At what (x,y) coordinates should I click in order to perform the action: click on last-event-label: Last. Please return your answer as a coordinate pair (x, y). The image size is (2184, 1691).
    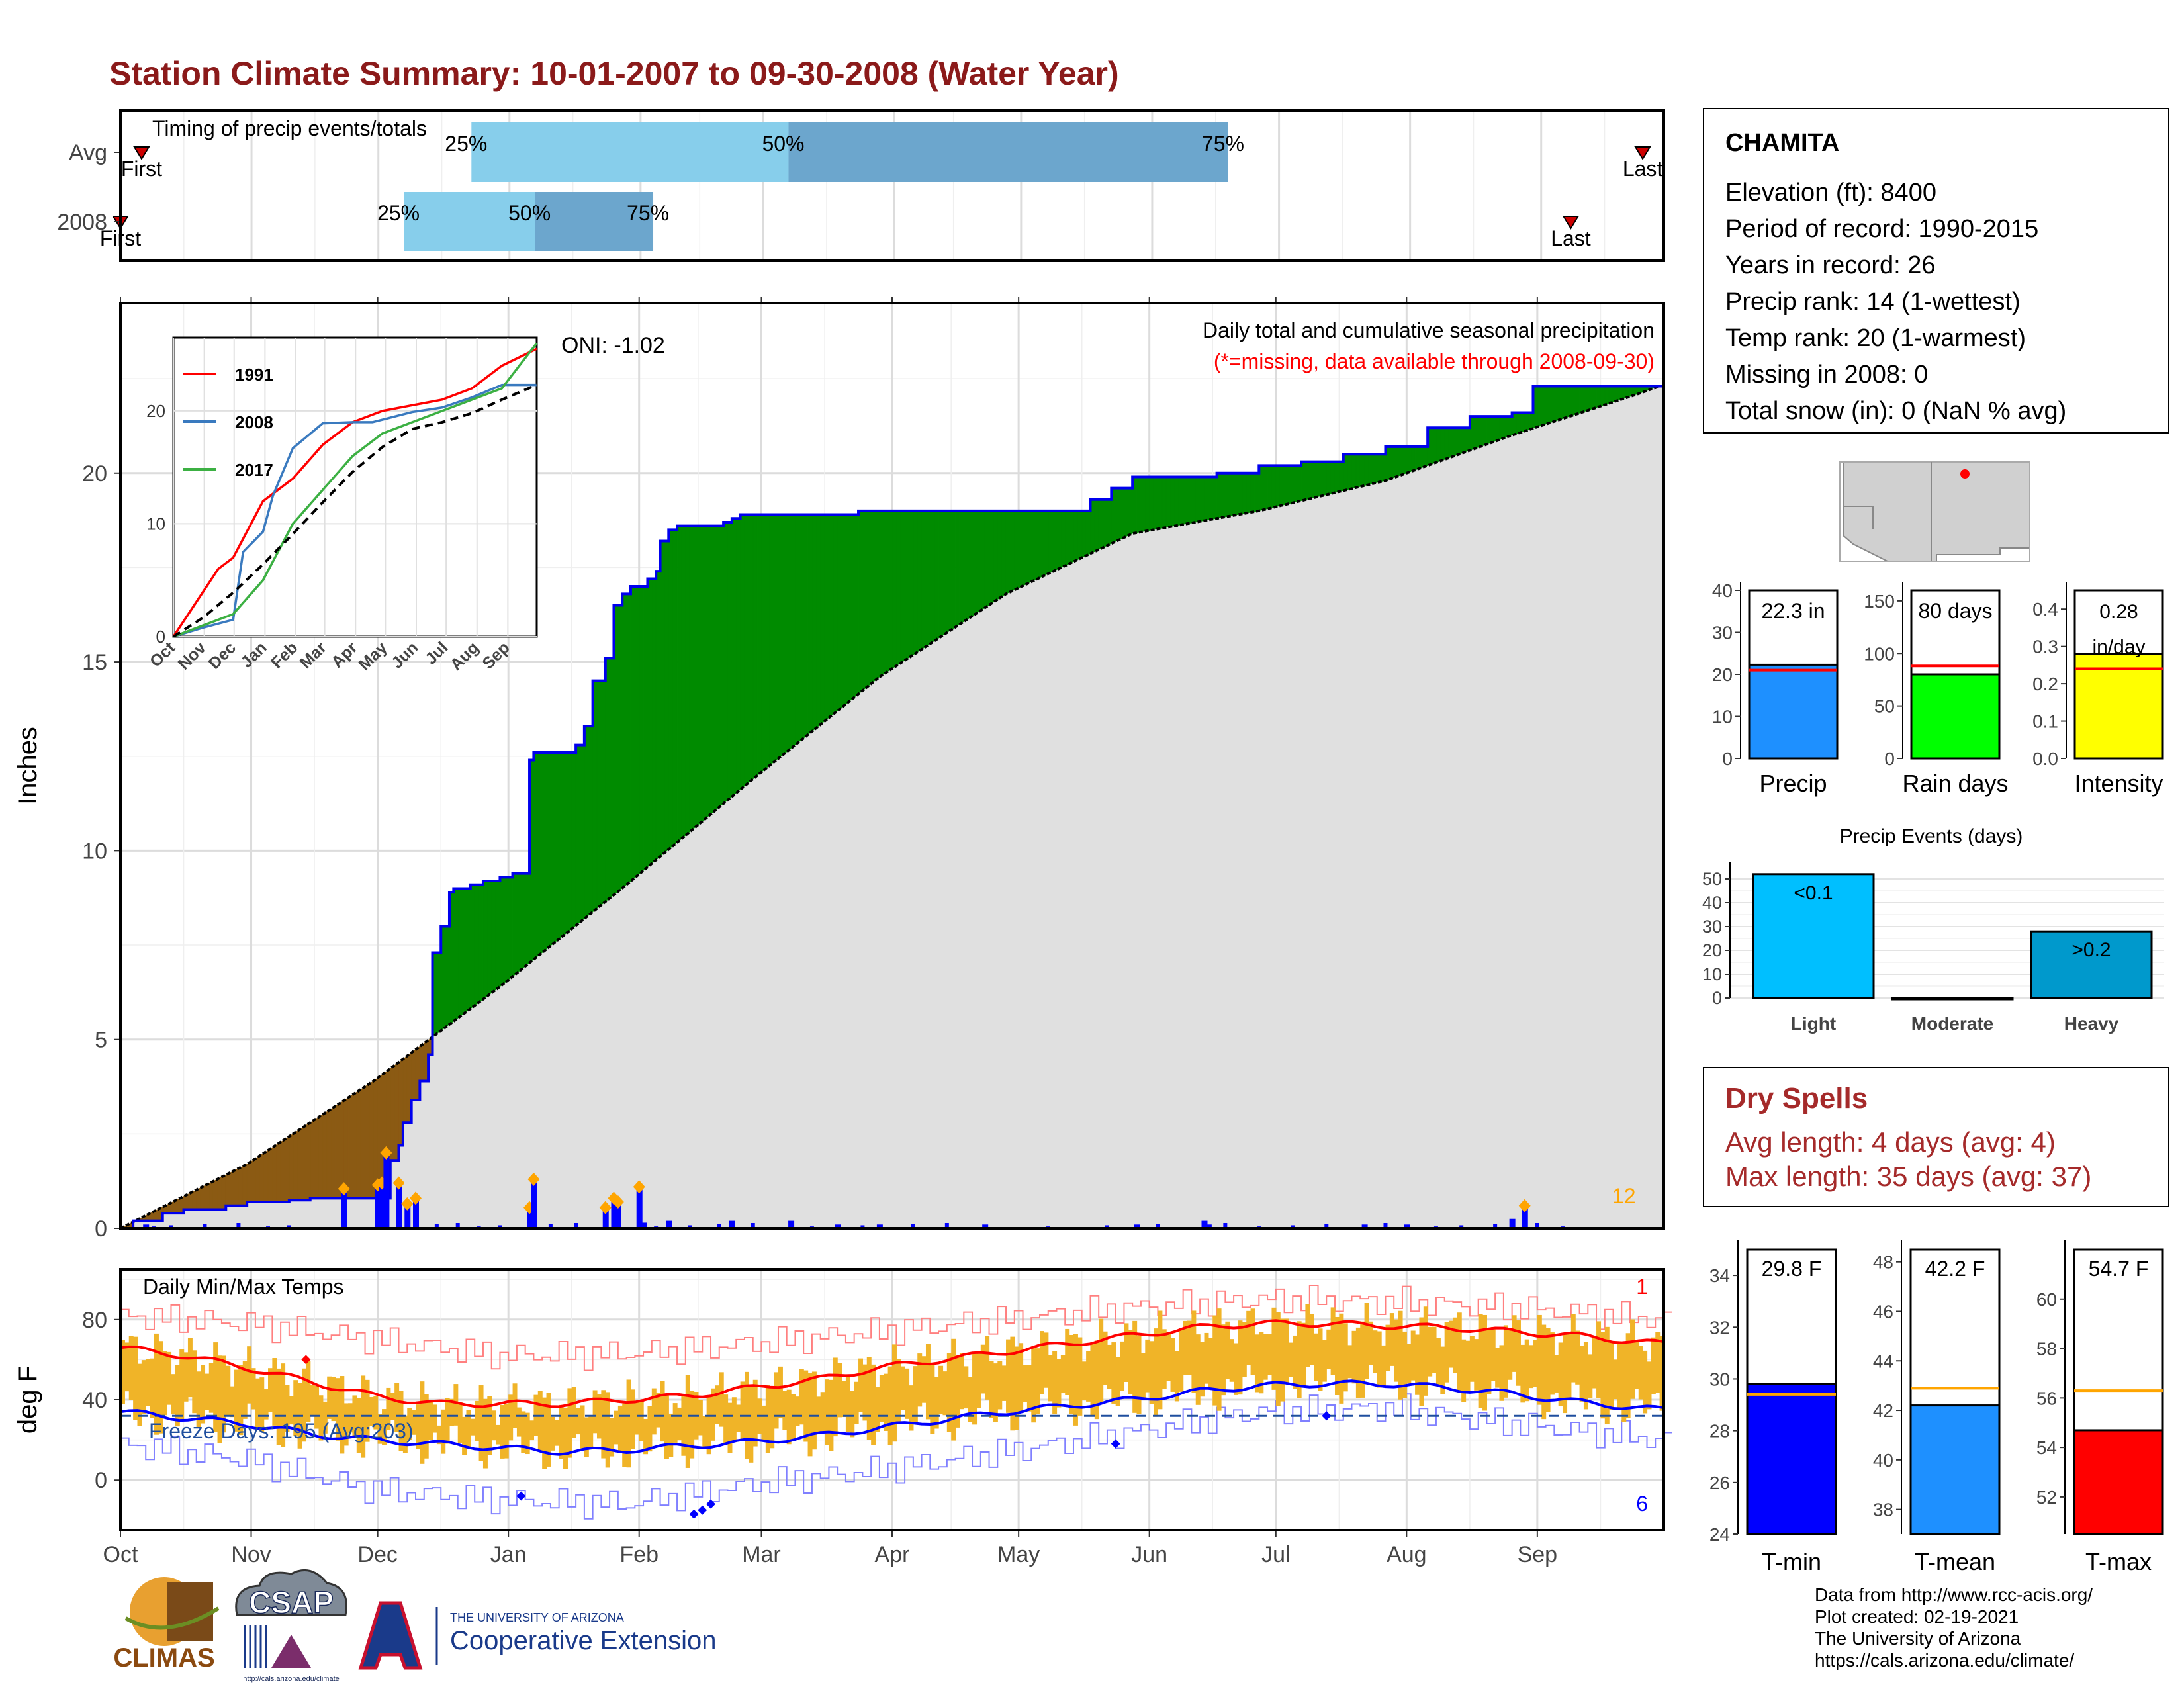
    Looking at the image, I should click on (1643, 169).